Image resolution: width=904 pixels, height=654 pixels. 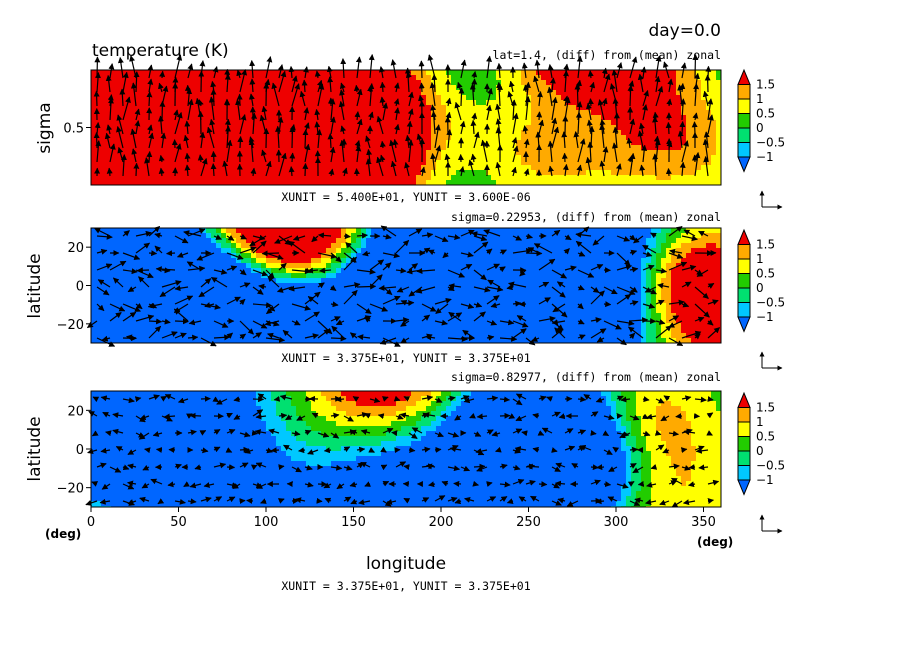 I want to click on panel-1-unit-arrows, so click(x=771, y=200).